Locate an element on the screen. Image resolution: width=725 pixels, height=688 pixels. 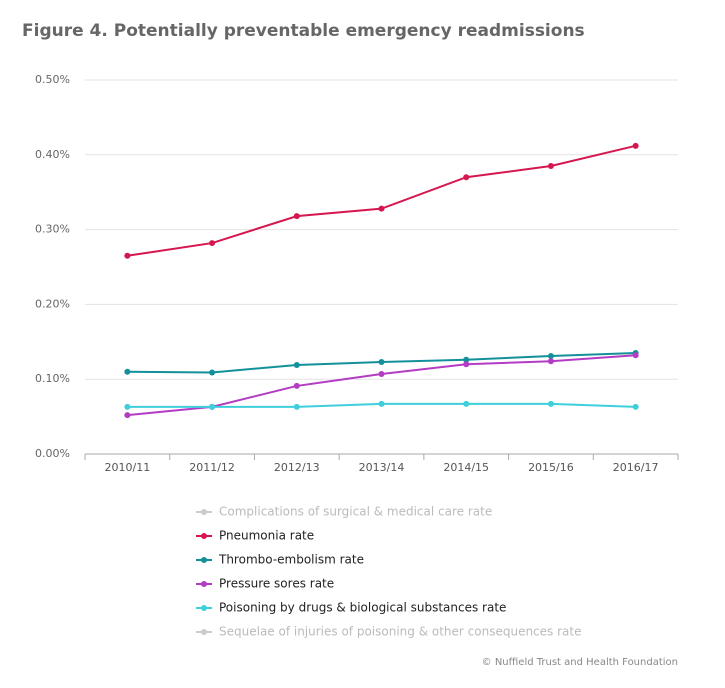
y-tick-label: 0.20% is located at coordinates (52, 303).